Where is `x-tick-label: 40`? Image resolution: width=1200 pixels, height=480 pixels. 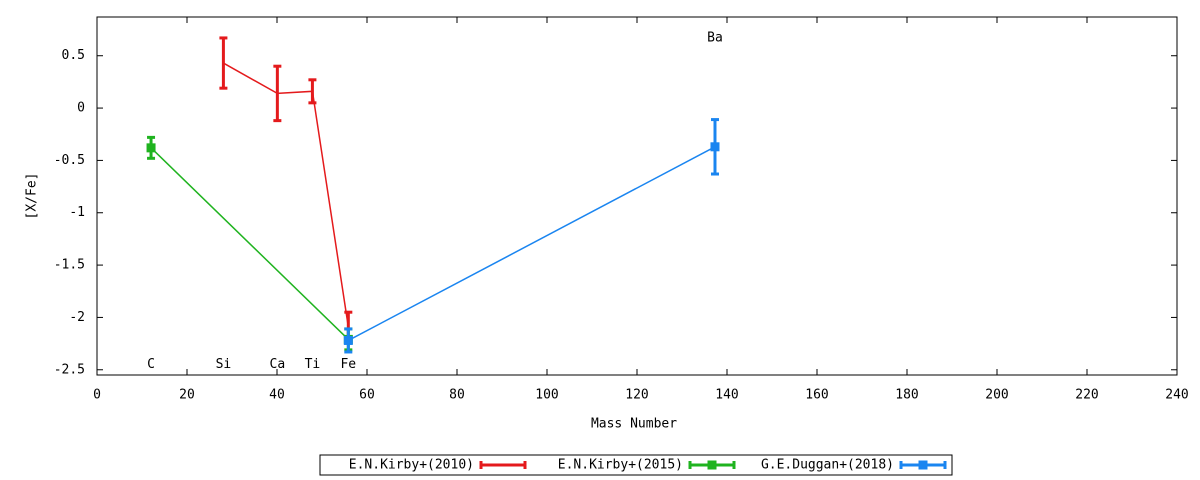 x-tick-label: 40 is located at coordinates (277, 395).